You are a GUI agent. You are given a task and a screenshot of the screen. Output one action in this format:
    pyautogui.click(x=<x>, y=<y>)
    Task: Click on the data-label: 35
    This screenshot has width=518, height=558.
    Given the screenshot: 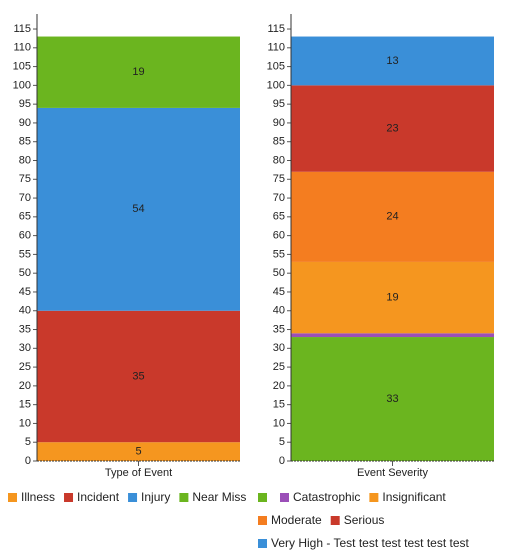 What is the action you would take?
    pyautogui.click(x=138, y=376)
    